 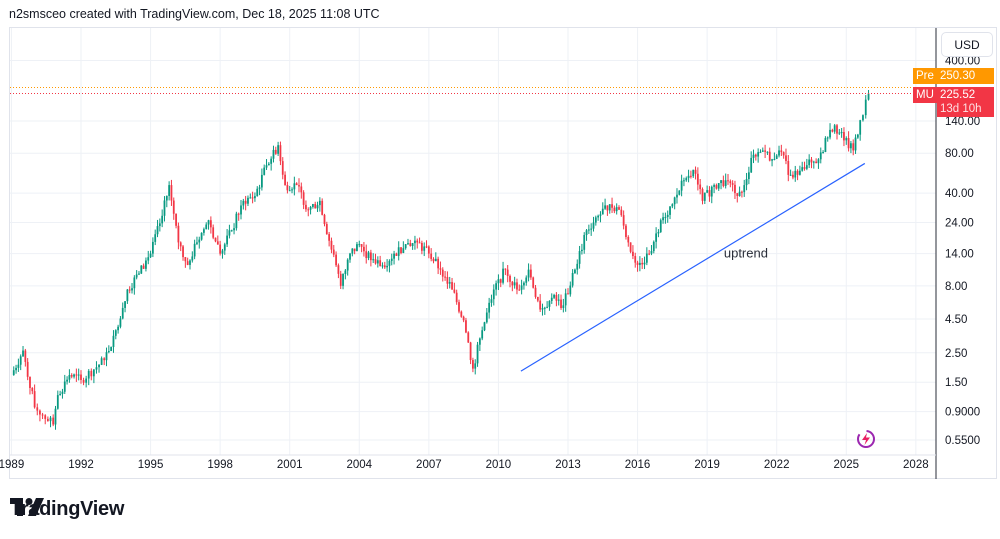 What do you see at coordinates (866, 439) in the screenshot?
I see `lightning-icon` at bounding box center [866, 439].